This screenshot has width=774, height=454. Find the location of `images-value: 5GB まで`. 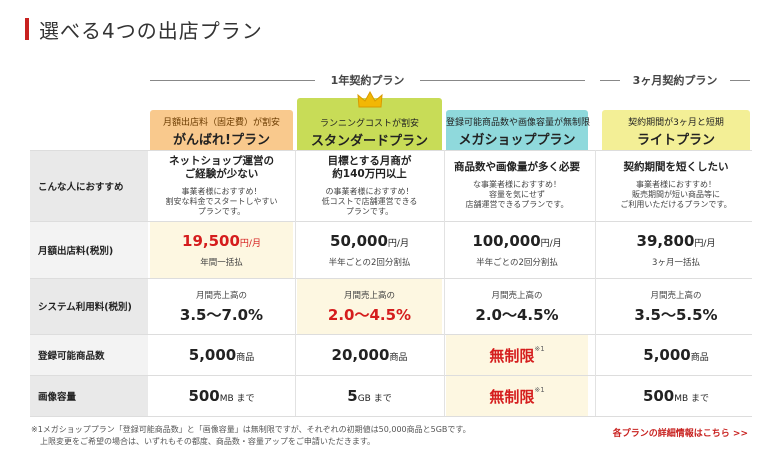

images-value: 5GB まで is located at coordinates (369, 396).